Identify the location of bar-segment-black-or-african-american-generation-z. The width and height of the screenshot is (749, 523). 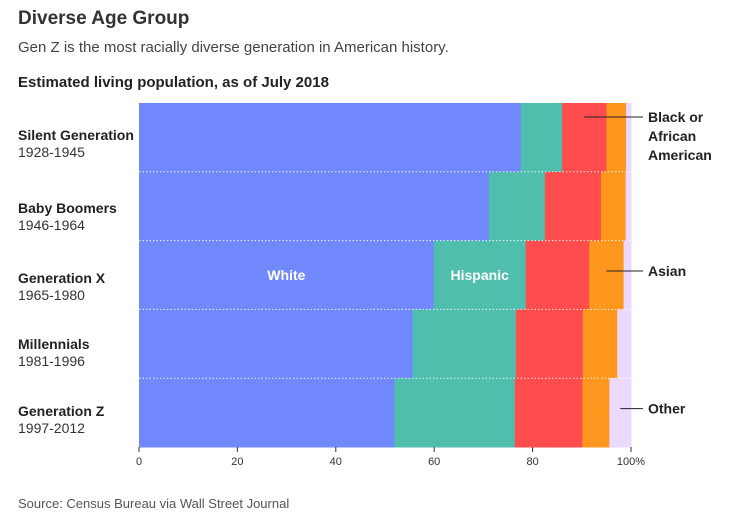
(548, 413).